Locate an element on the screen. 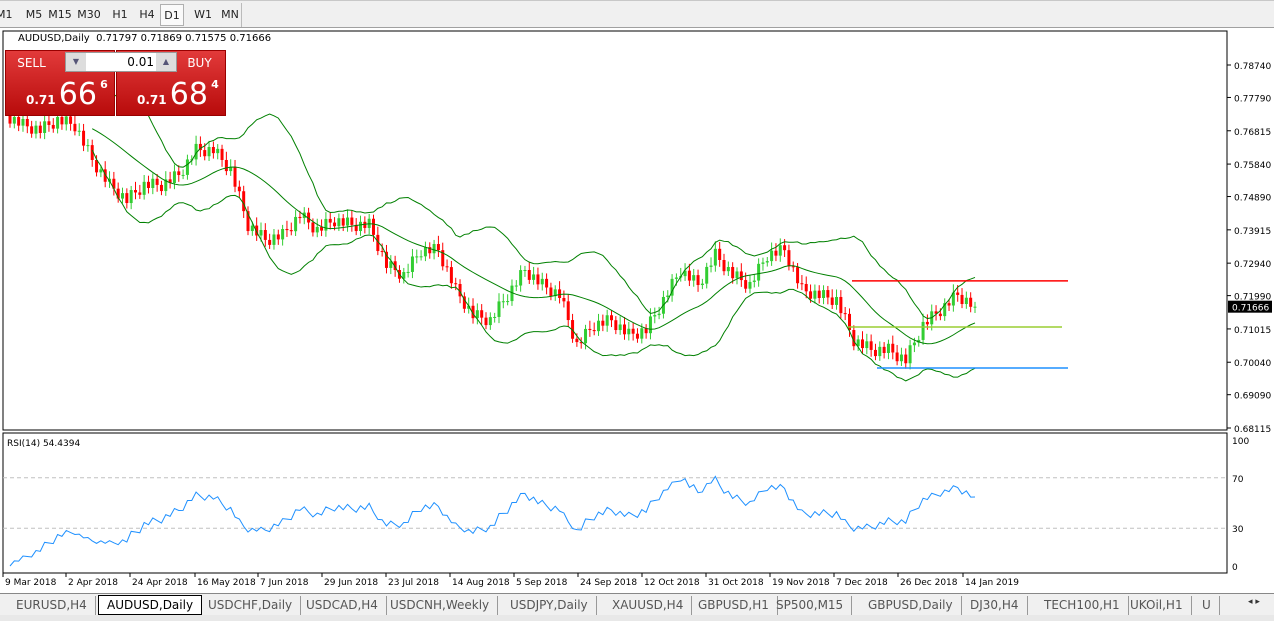  timeframe-h4: H4 is located at coordinates (147, 14).